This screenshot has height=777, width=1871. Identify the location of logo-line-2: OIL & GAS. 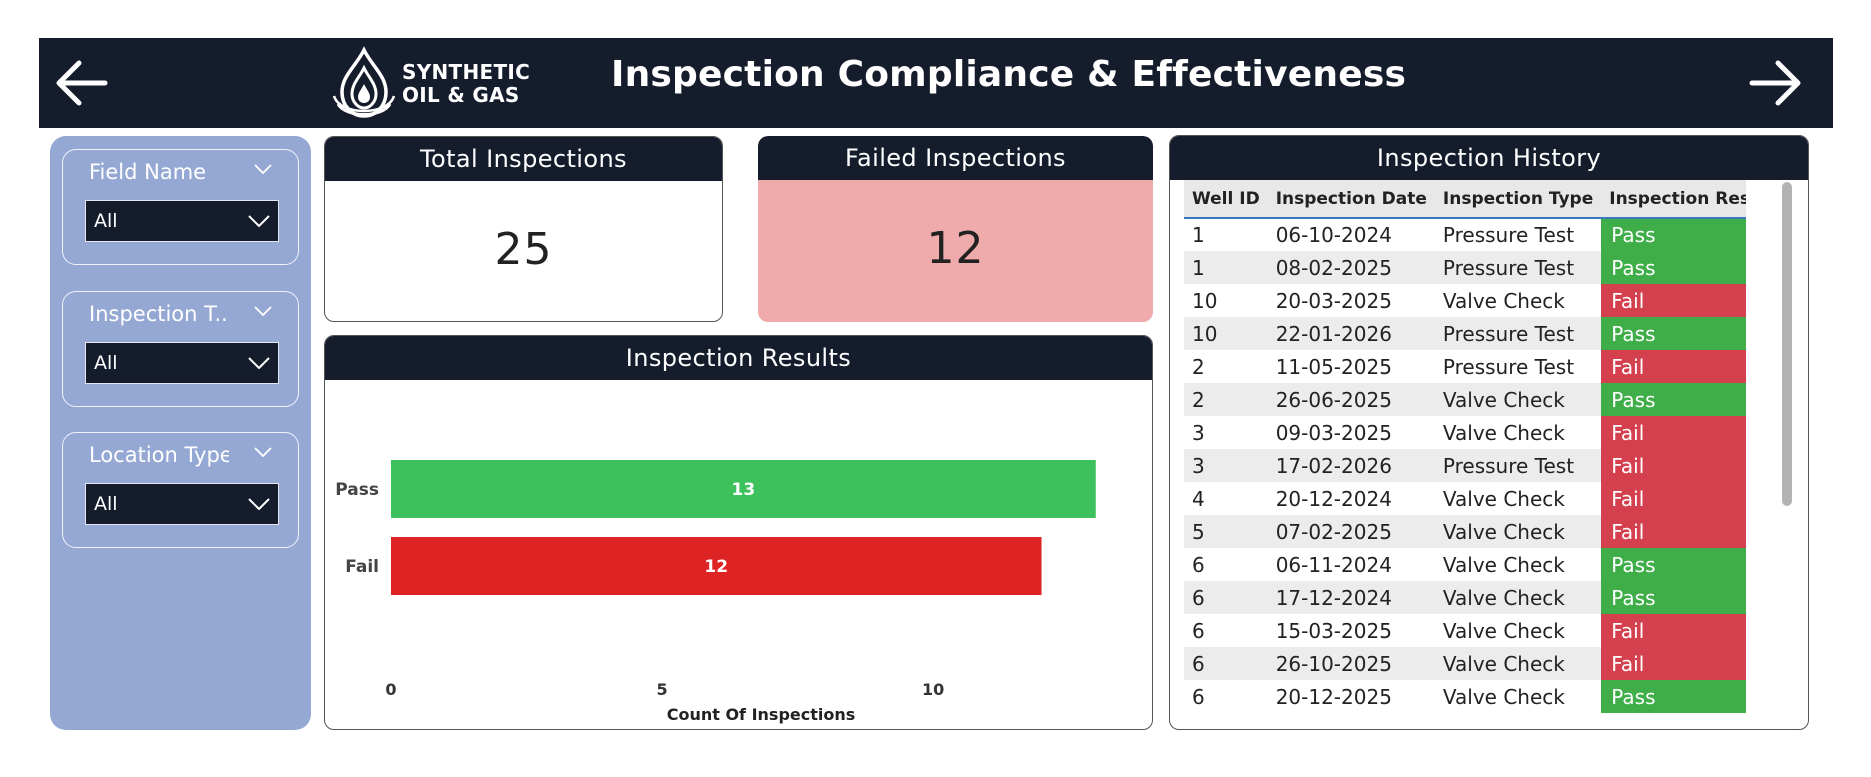
(461, 95).